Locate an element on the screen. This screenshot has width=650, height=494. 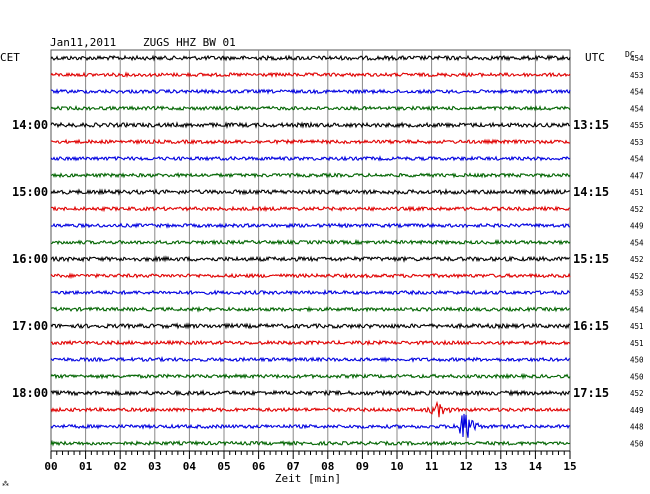
left-hour-label: 15:00 is located at coordinates (30, 192).